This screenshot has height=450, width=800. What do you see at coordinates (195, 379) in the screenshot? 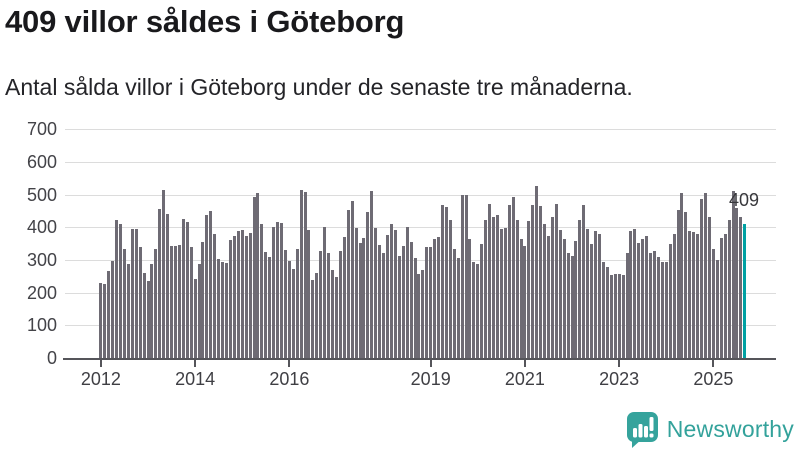
I see `x-axis-label: 2014` at bounding box center [195, 379].